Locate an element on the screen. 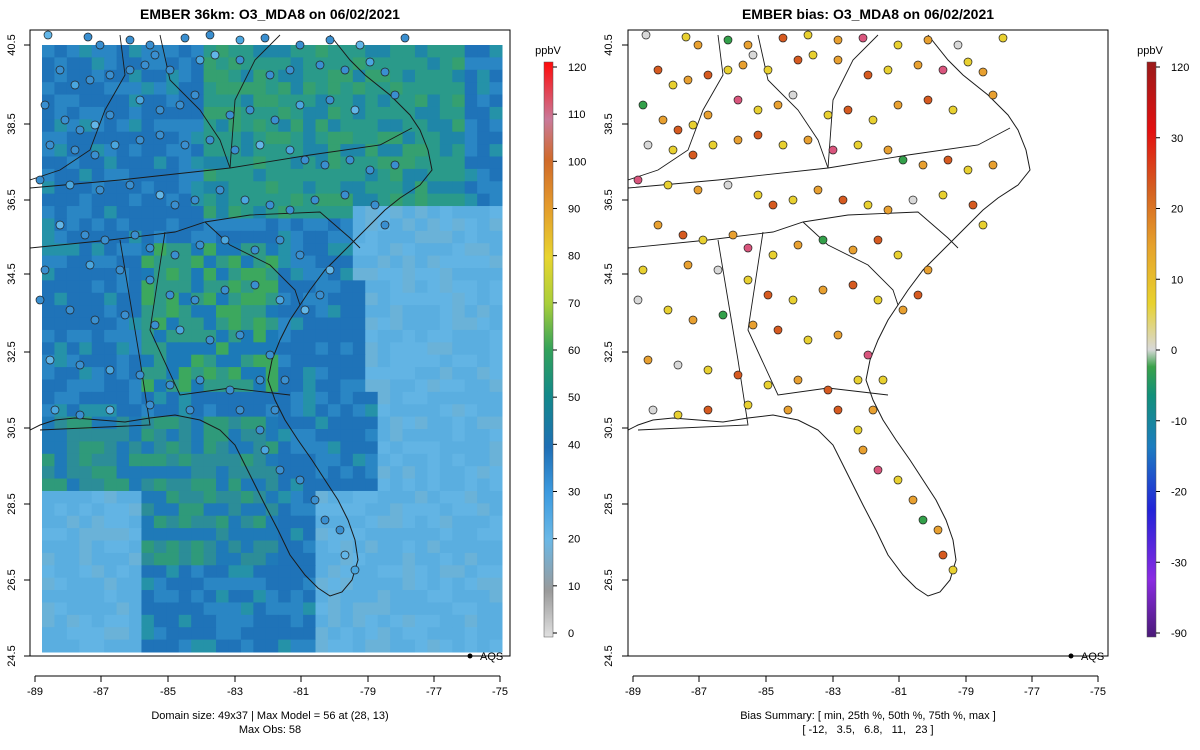 The height and width of the screenshot is (750, 1200). left-lon-tick-label: -81 is located at coordinates (301, 692).